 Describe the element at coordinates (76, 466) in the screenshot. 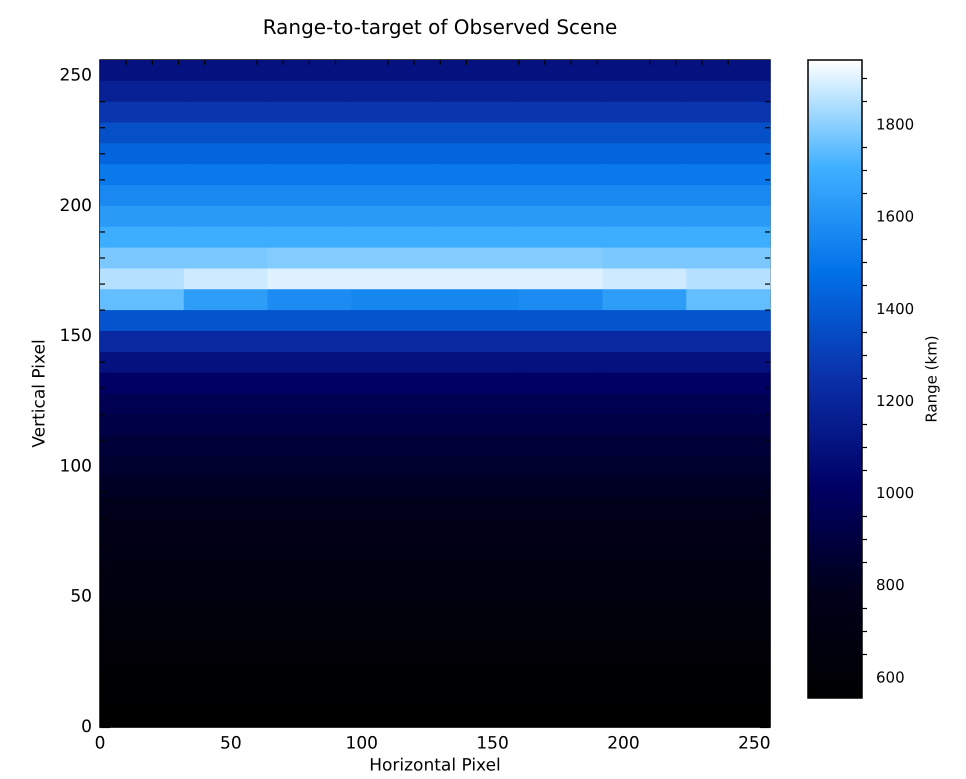

I see `y-tick-label: 100` at that location.